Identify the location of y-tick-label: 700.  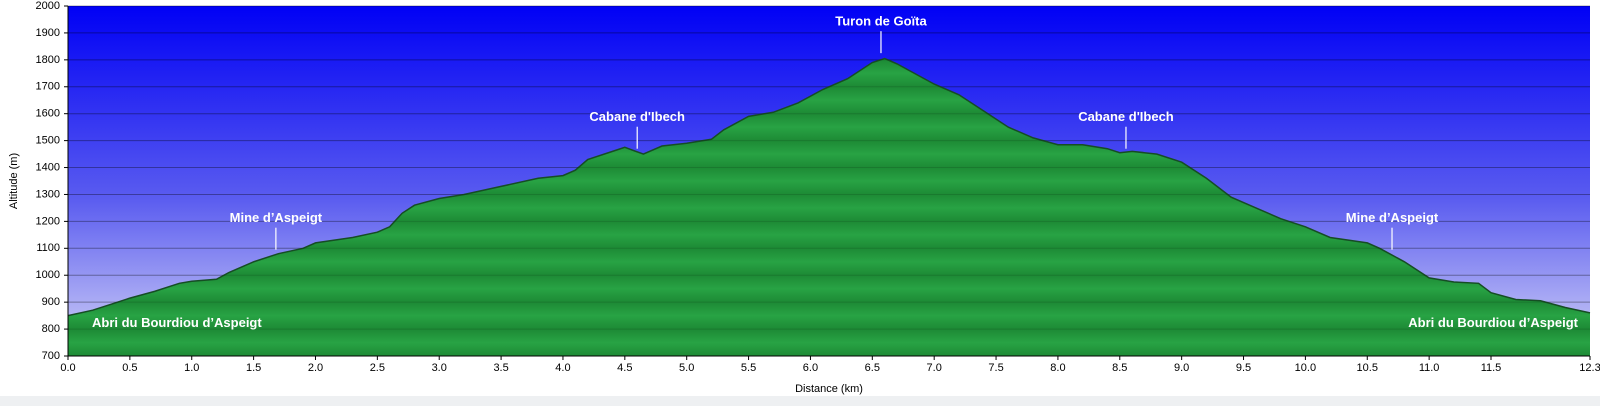
(51, 356).